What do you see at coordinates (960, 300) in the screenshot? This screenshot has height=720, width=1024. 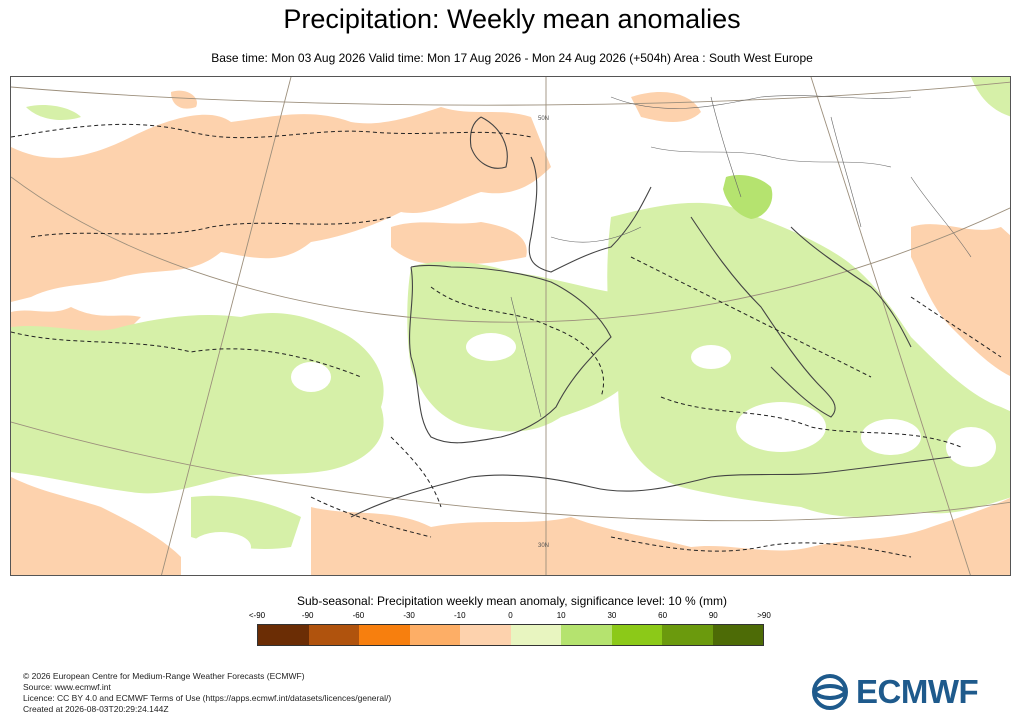 I see `dry-area-balkans` at bounding box center [960, 300].